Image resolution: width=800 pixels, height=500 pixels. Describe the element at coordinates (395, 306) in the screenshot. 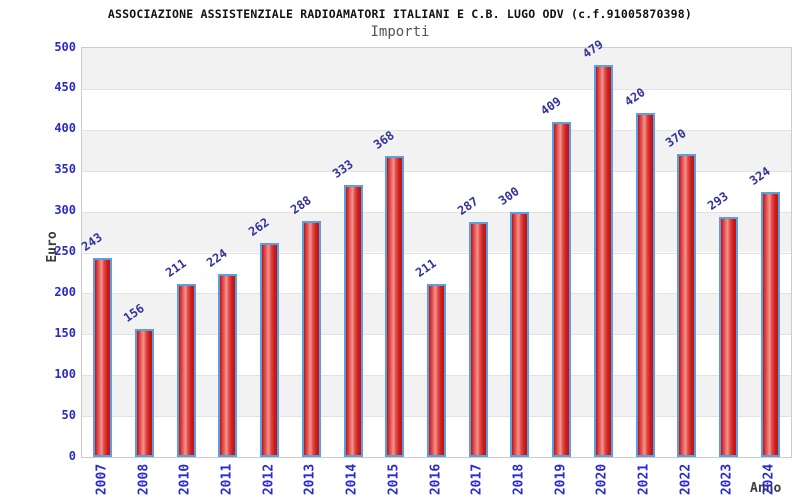

I see `bar-2015` at that location.